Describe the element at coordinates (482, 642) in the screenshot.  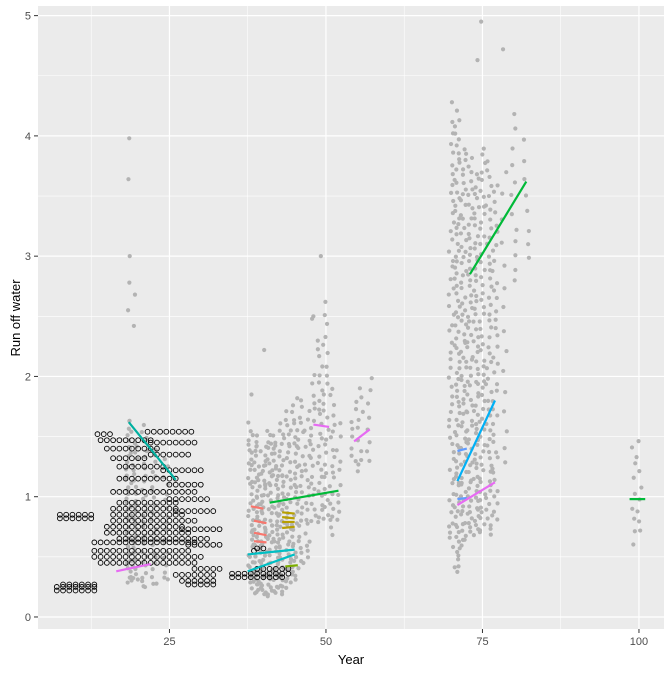
I see `x-tick-label: 75` at that location.